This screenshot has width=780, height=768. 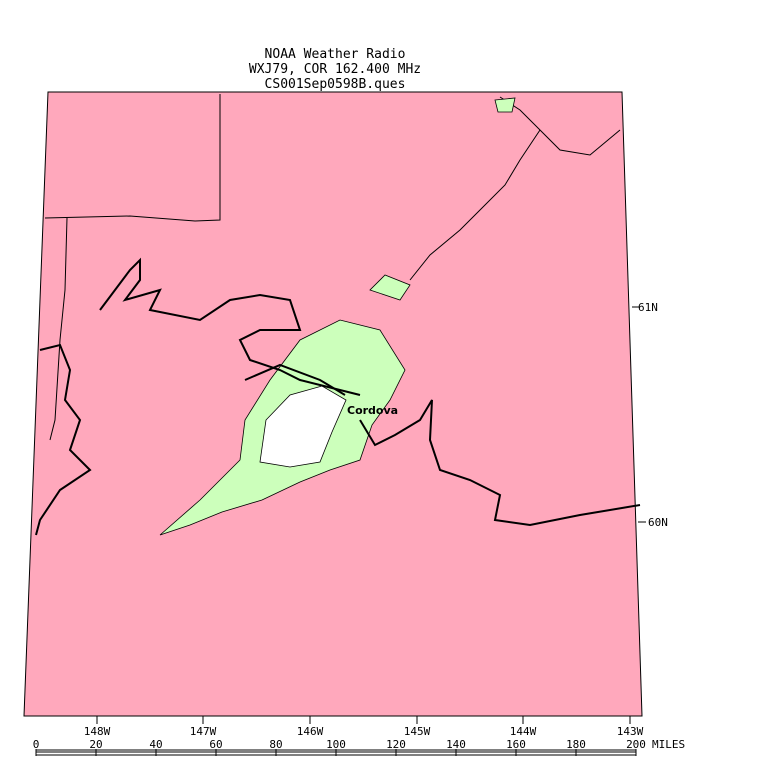 What do you see at coordinates (648, 307) in the screenshot?
I see `latitude-label: 61N` at bounding box center [648, 307].